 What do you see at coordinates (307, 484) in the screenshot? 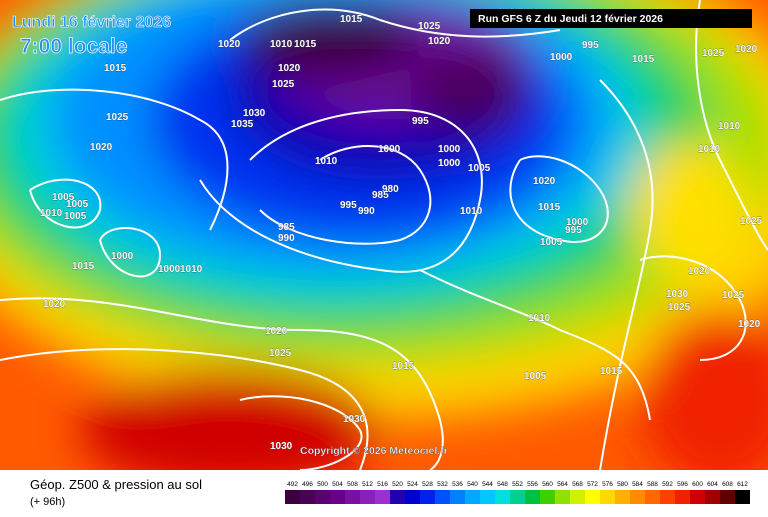
I see `legend-label: 496` at bounding box center [307, 484].